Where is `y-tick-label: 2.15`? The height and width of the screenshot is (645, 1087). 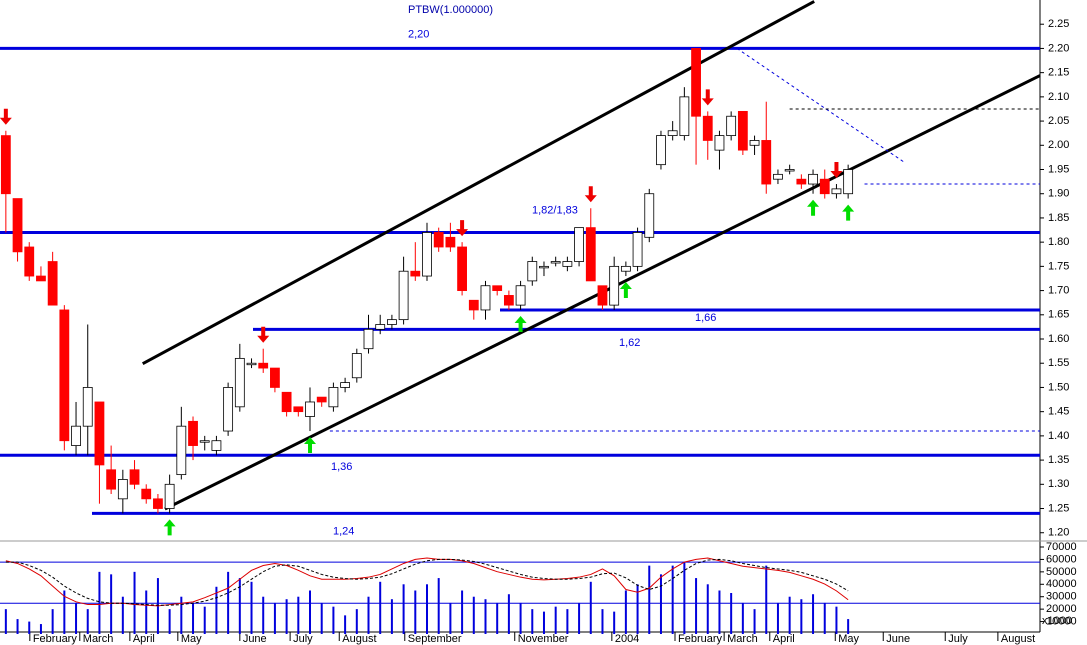
y-tick-label: 2.15 is located at coordinates (1058, 73).